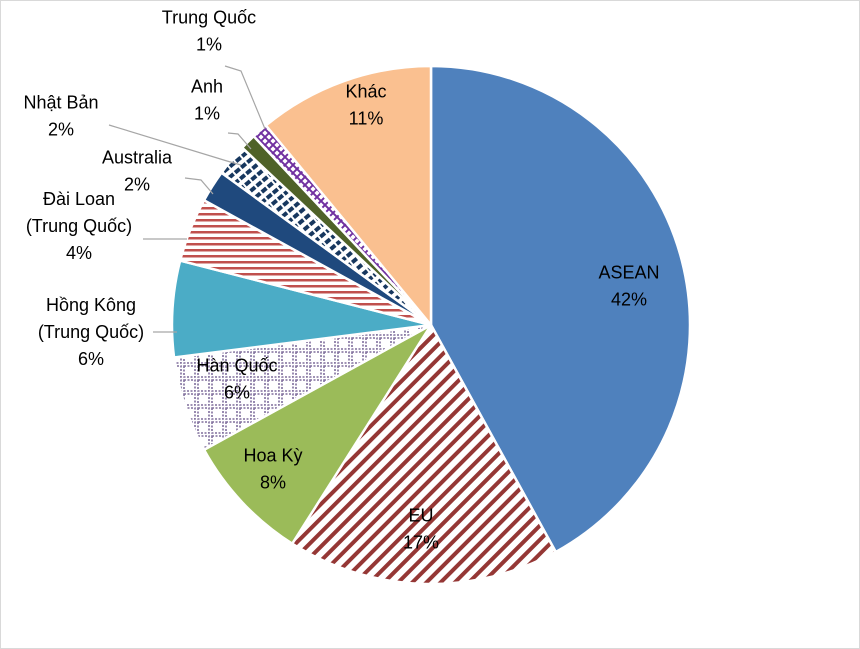  Describe the element at coordinates (628, 286) in the screenshot. I see `data-label-asean: ASEAN 42%` at that location.